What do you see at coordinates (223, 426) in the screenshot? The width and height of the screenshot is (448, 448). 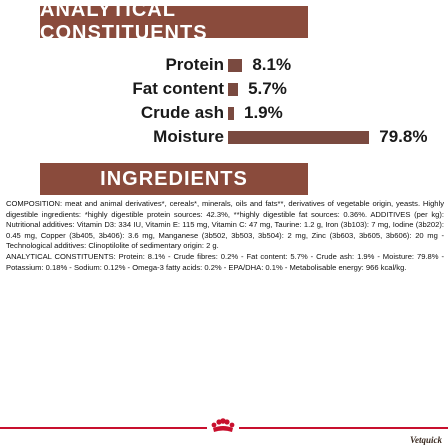 I see `royal-canin-crown-logo-icon` at bounding box center [223, 426].